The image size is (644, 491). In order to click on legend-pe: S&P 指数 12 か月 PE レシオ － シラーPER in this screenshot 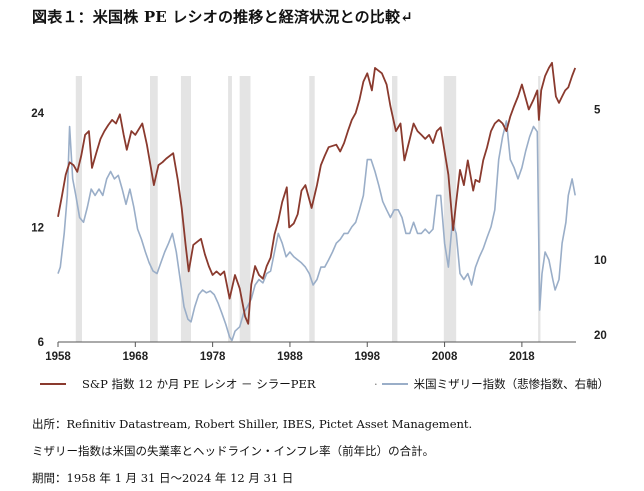, I will do `click(178, 384)`.